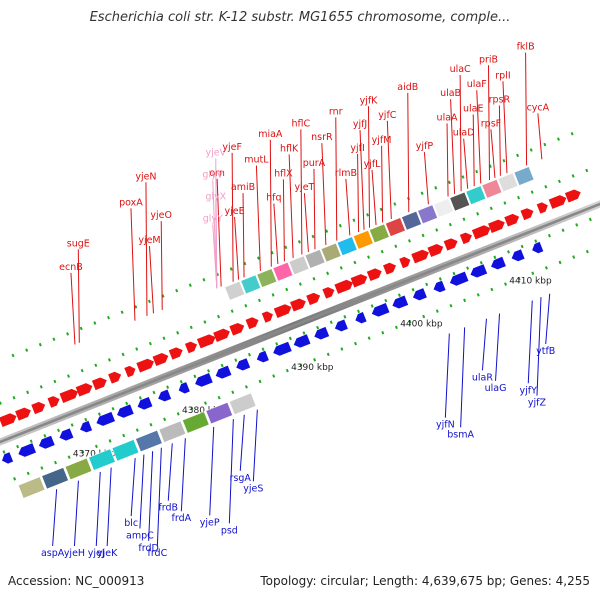  I want to click on gene-label: yjfI, so click(357, 148).